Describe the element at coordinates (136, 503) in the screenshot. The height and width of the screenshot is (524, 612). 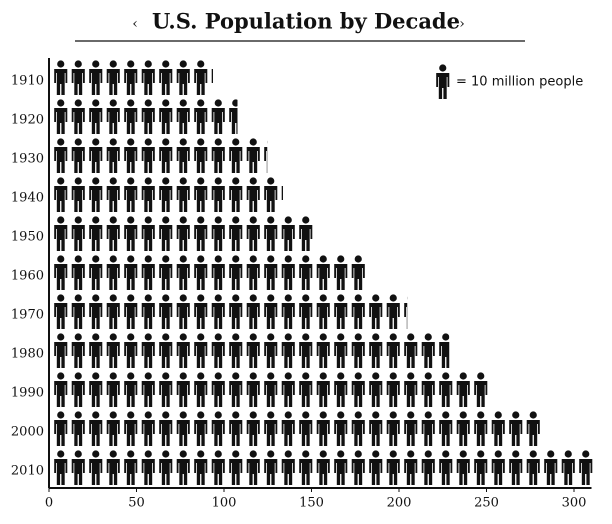
I see `x-tick-label: 50` at that location.